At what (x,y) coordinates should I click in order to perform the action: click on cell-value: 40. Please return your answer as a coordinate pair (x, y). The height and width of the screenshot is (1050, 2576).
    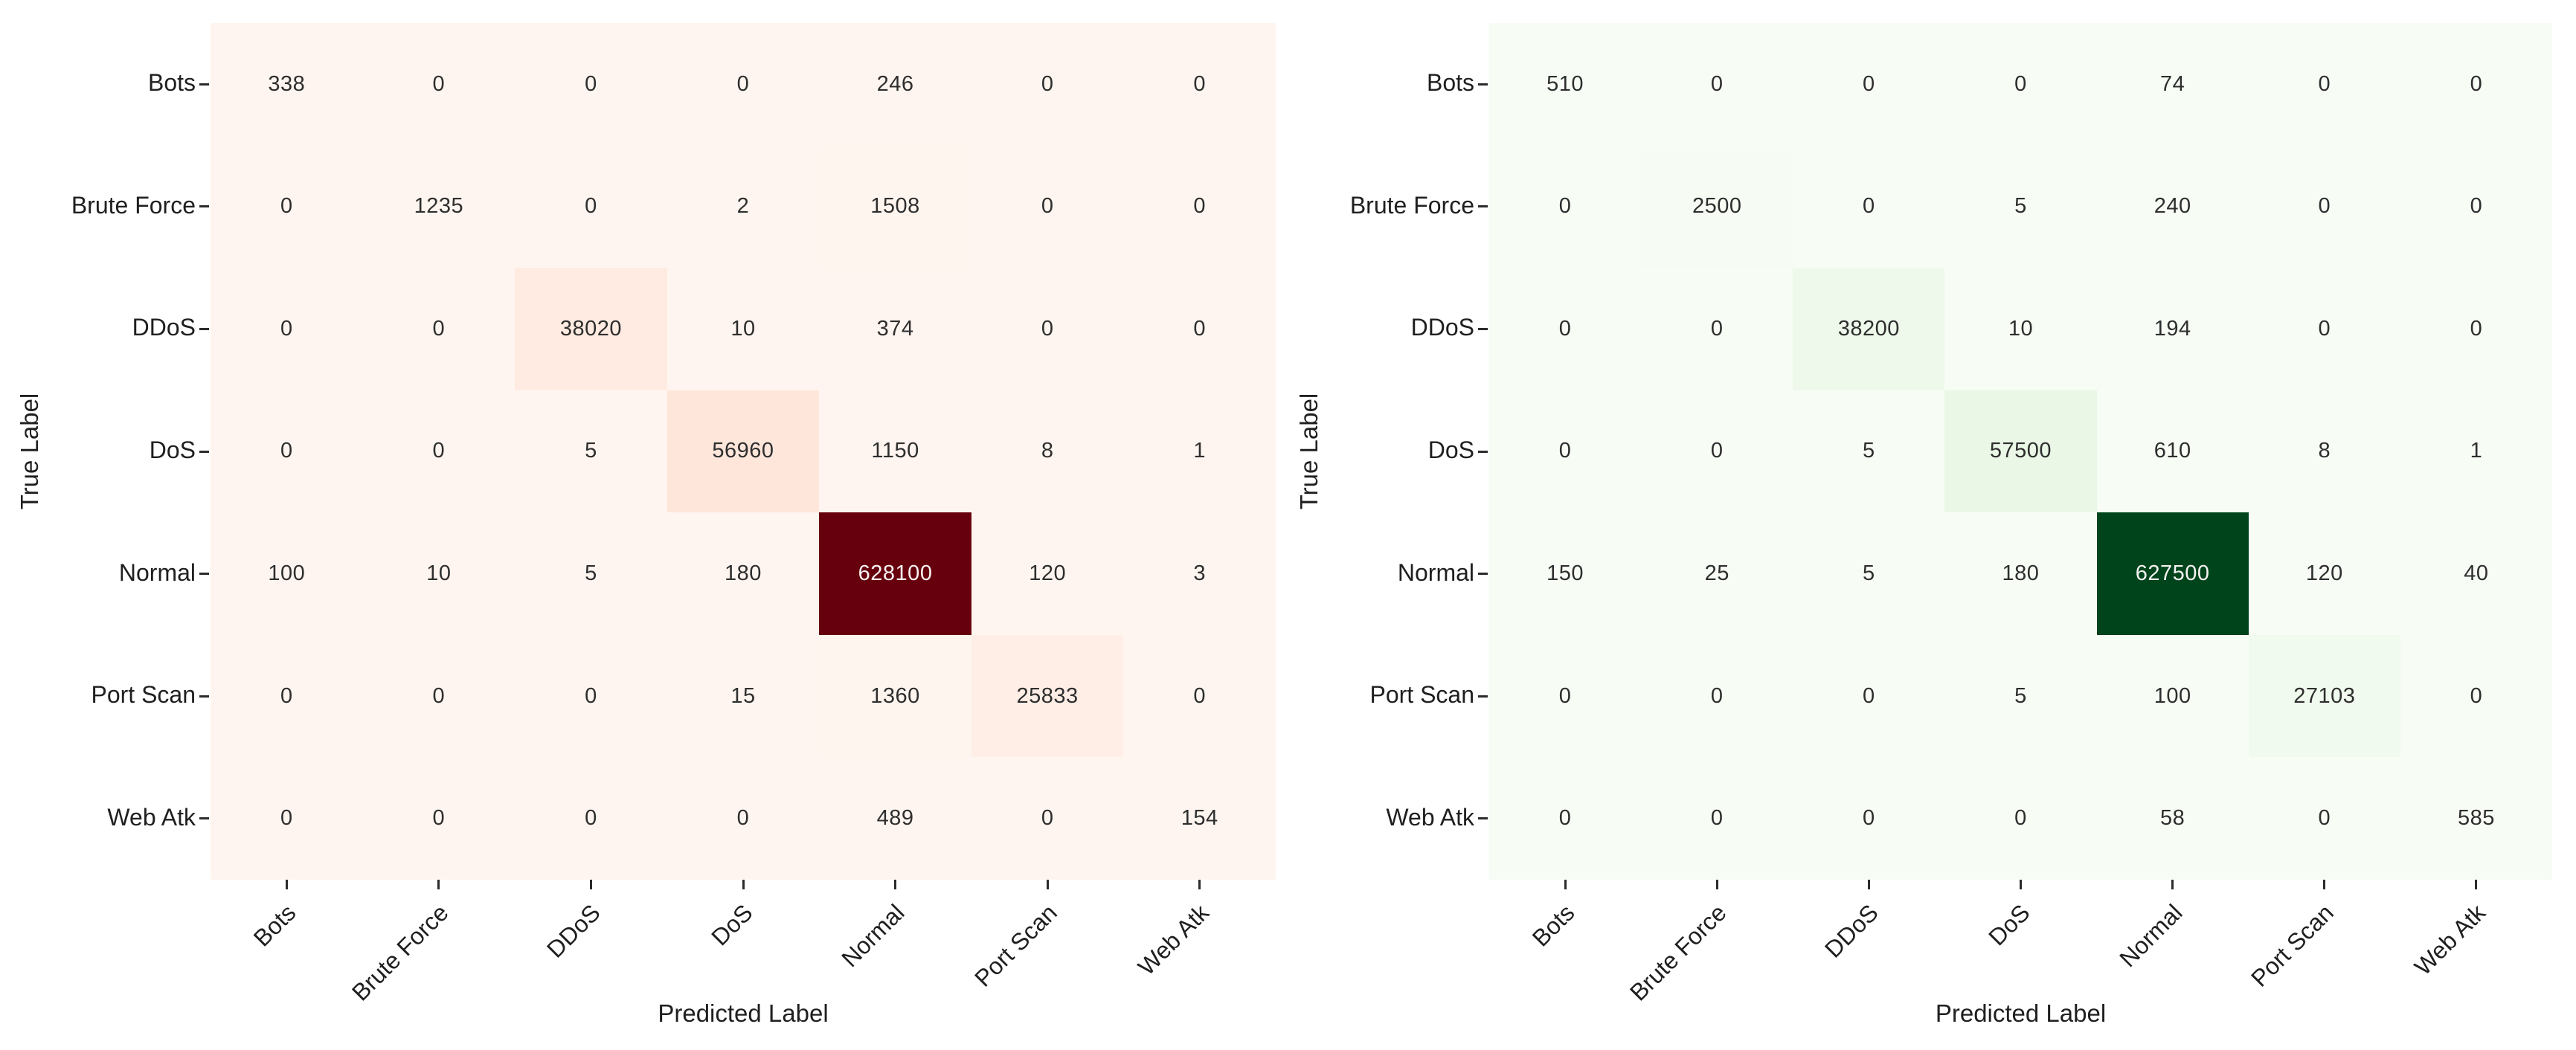
    Looking at the image, I should click on (2476, 573).